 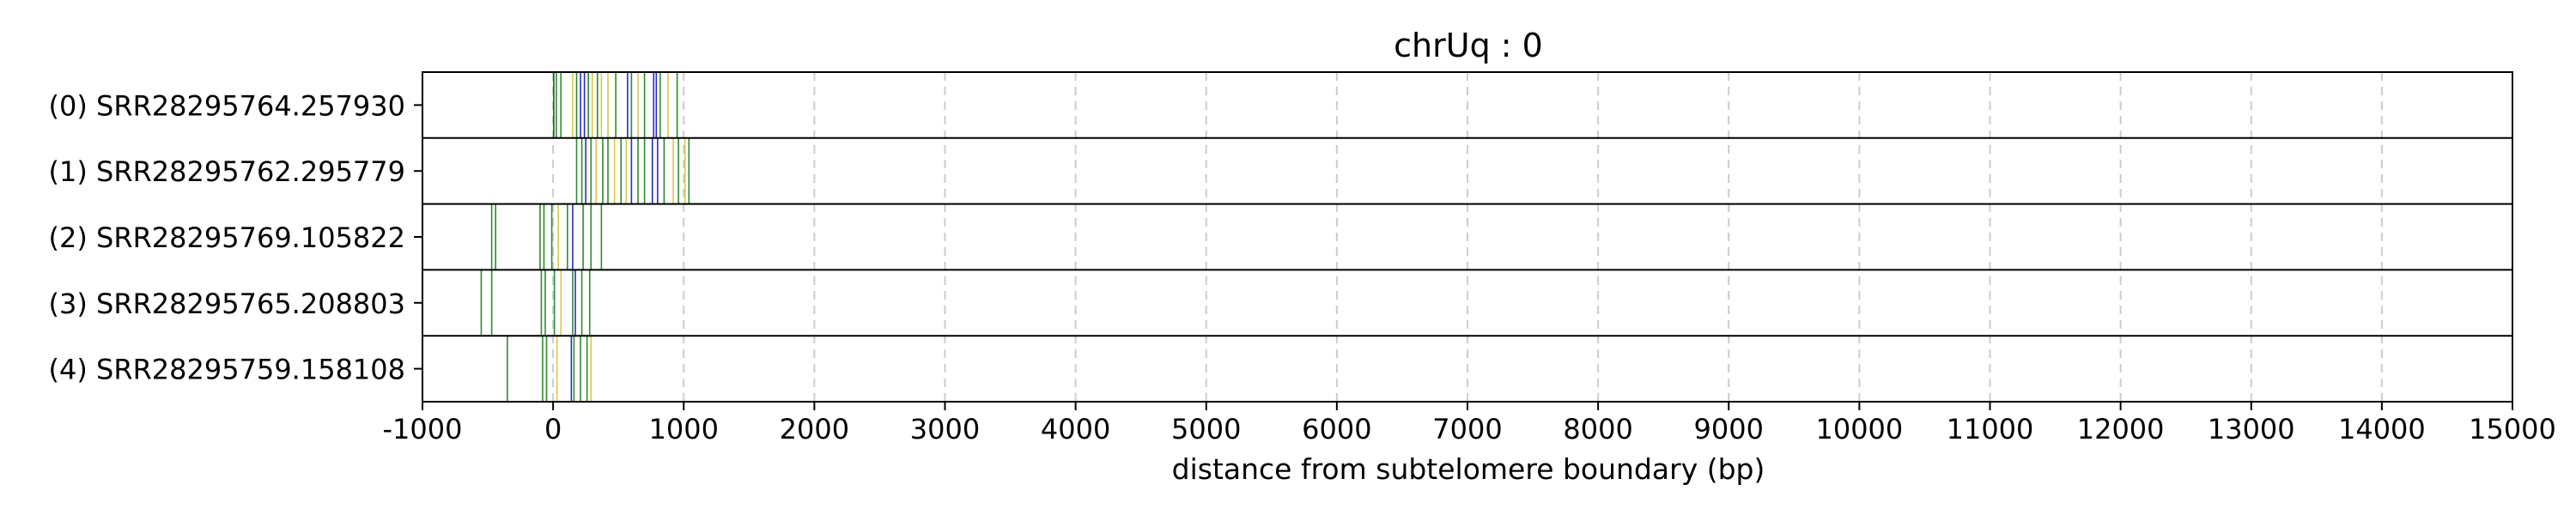 What do you see at coordinates (227, 304) in the screenshot?
I see `row-label: (3) SRR28295765.208803` at bounding box center [227, 304].